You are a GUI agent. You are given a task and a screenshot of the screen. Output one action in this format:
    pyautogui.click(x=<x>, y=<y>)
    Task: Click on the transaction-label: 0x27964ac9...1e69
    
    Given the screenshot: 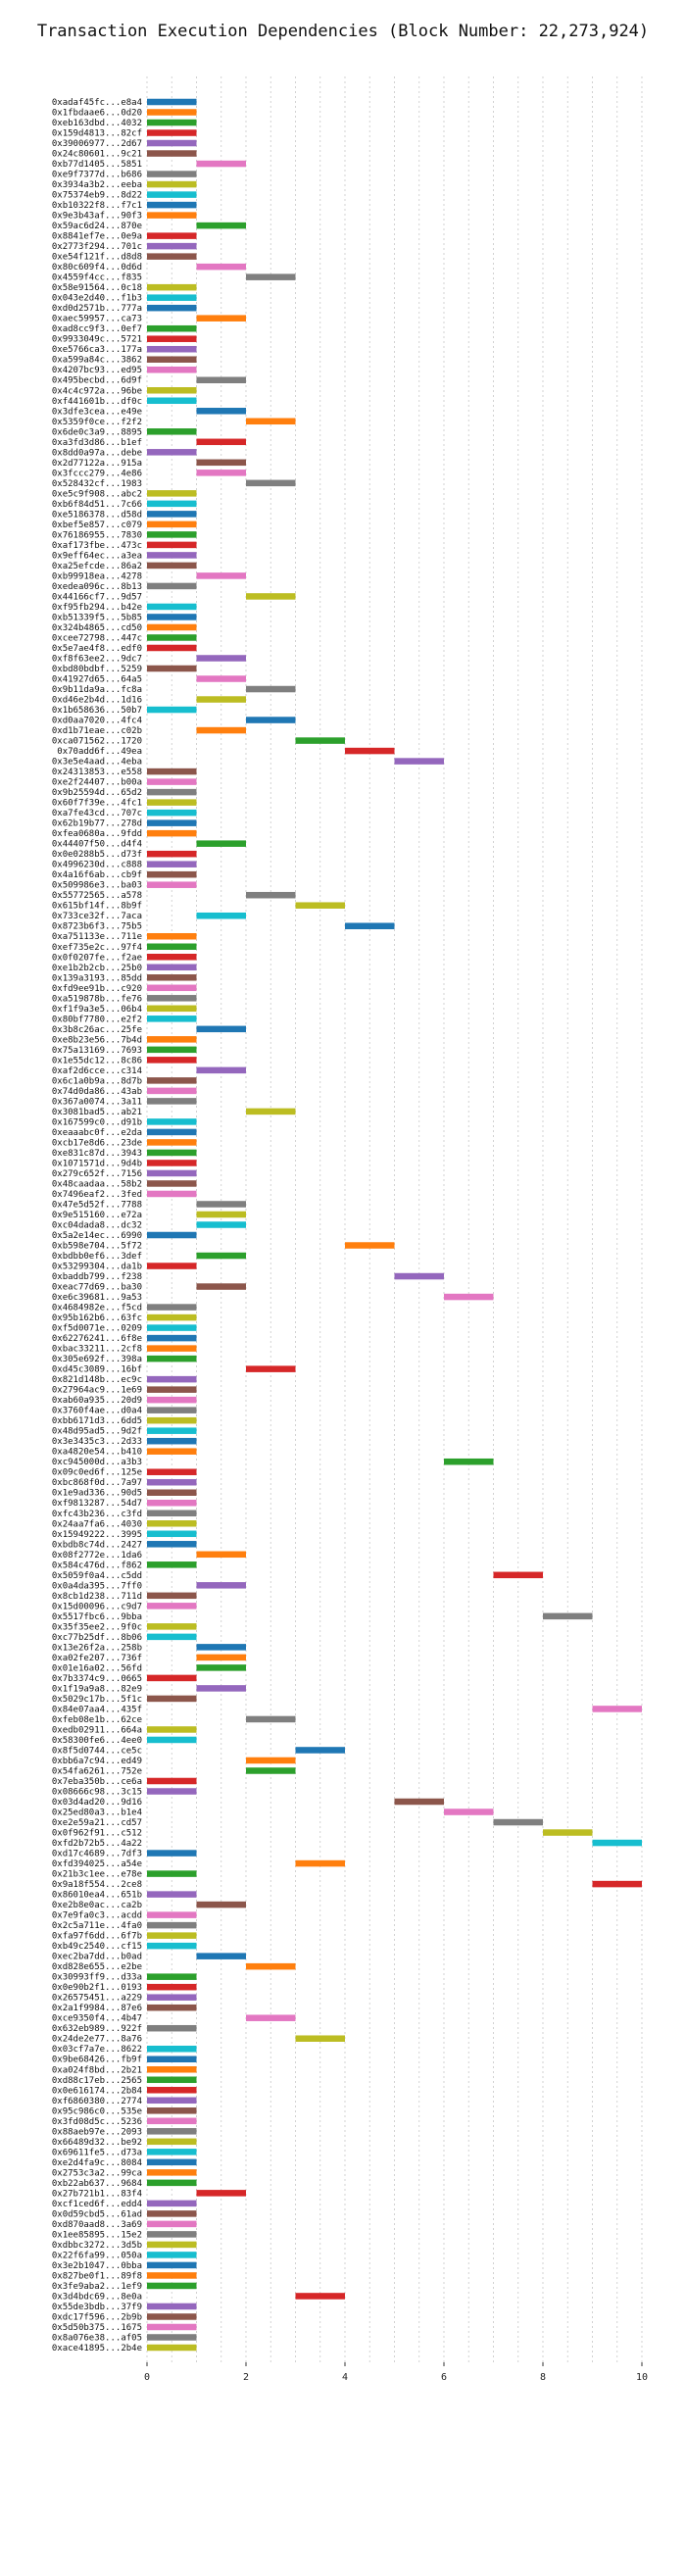 What is the action you would take?
    pyautogui.click(x=97, y=1391)
    